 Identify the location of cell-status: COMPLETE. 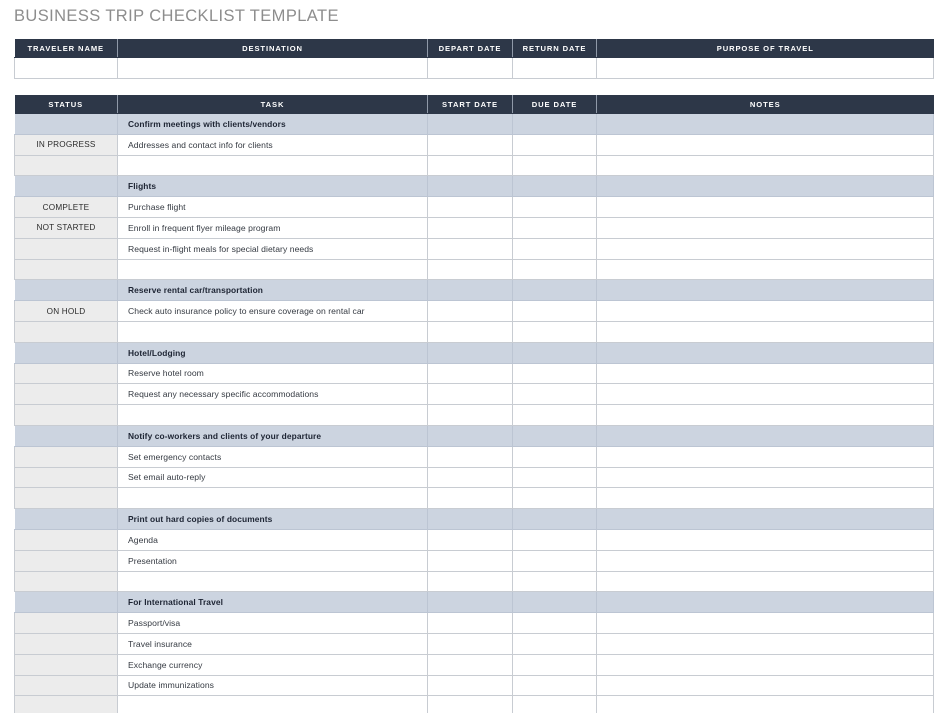
(66, 207).